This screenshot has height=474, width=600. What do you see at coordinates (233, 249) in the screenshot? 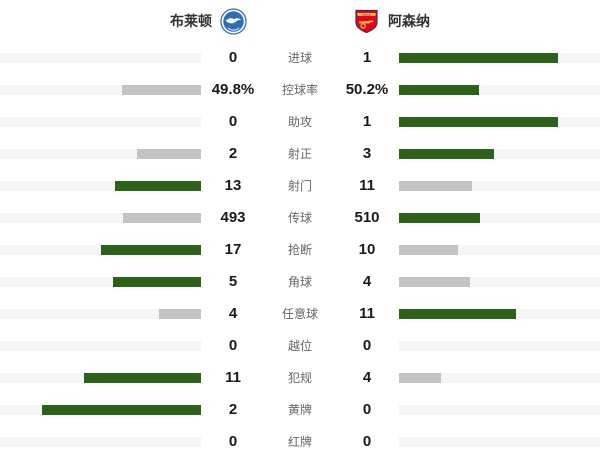
I see `home-stat-value: 17` at bounding box center [233, 249].